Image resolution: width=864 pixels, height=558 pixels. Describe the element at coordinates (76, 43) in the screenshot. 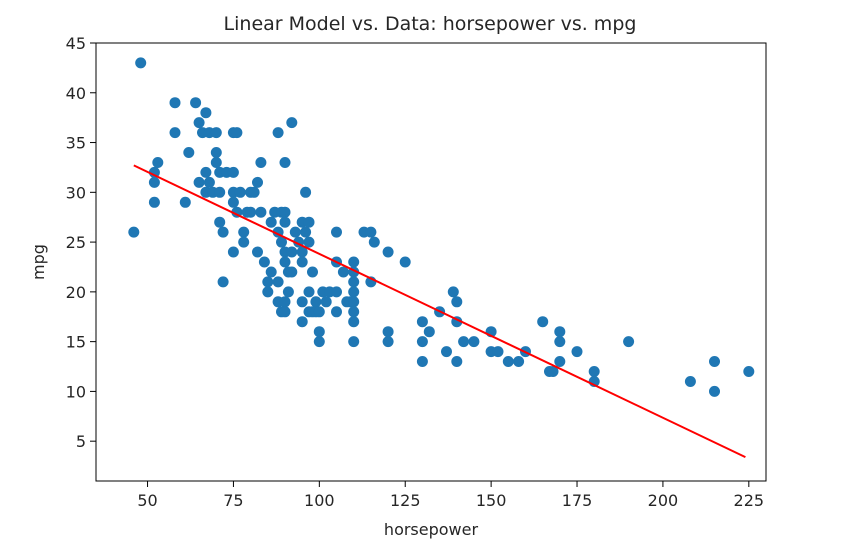

I see `y-tick-label: 45` at that location.